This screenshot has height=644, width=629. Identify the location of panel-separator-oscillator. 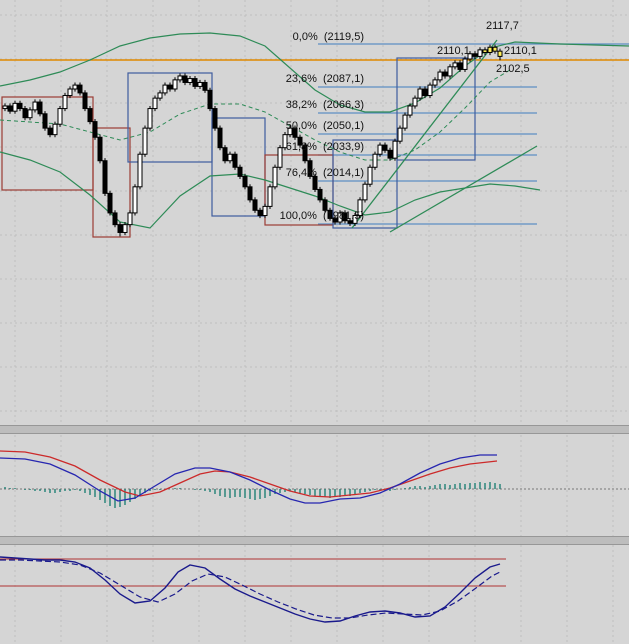
(314, 540).